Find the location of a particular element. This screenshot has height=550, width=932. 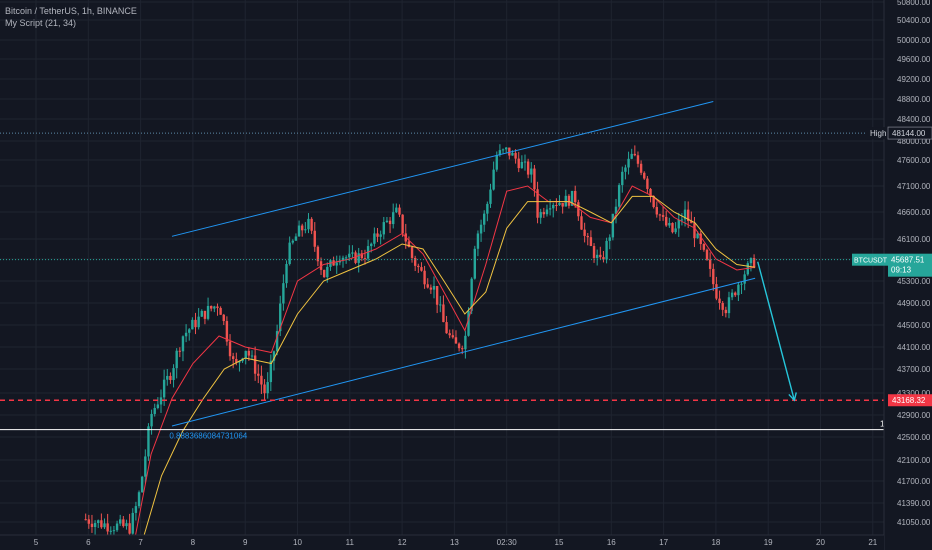

price-tick-label: 46100.00 is located at coordinates (914, 239).